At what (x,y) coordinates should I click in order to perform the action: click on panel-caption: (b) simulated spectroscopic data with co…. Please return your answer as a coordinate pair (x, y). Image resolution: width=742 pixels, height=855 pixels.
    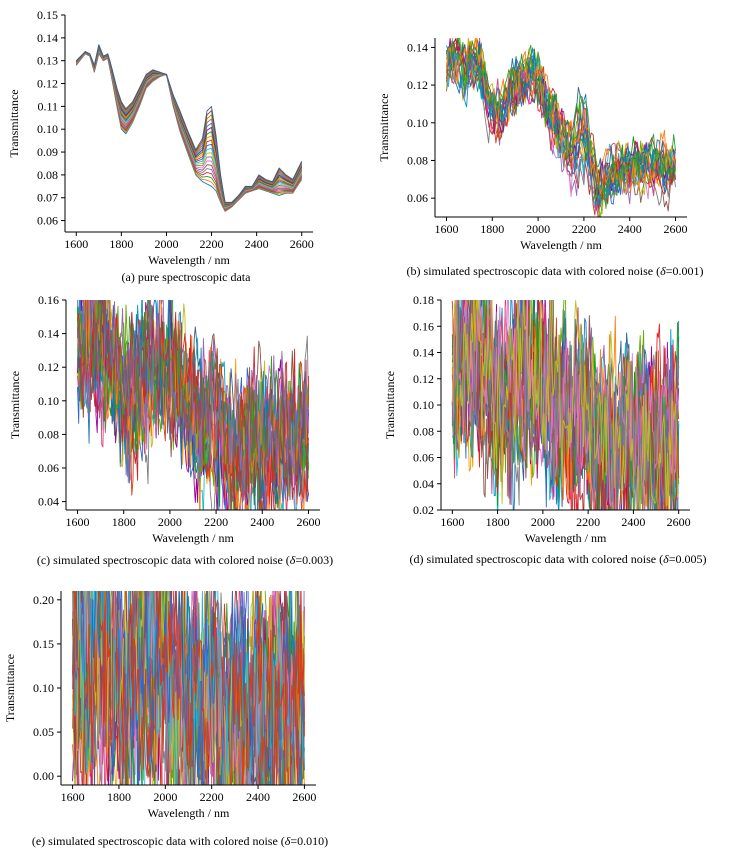
    Looking at the image, I should click on (555, 271).